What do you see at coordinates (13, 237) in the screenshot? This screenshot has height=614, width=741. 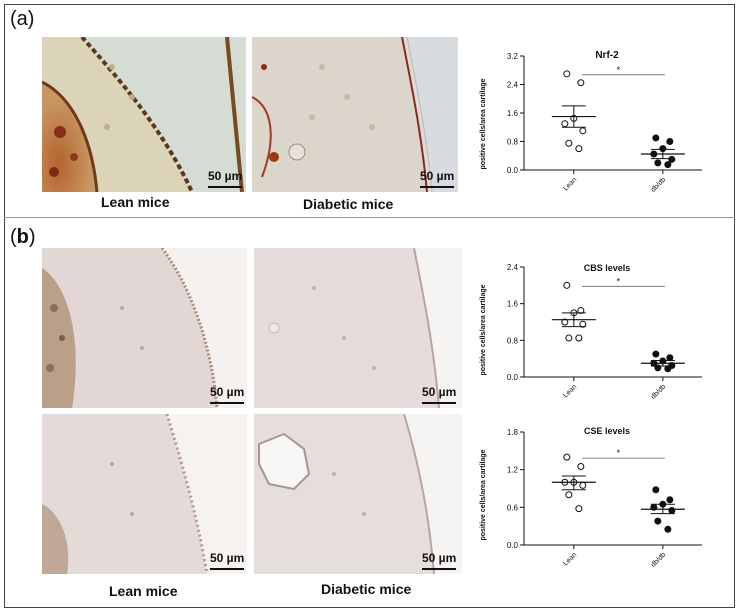 I see `panel-b-open: (` at bounding box center [13, 237].